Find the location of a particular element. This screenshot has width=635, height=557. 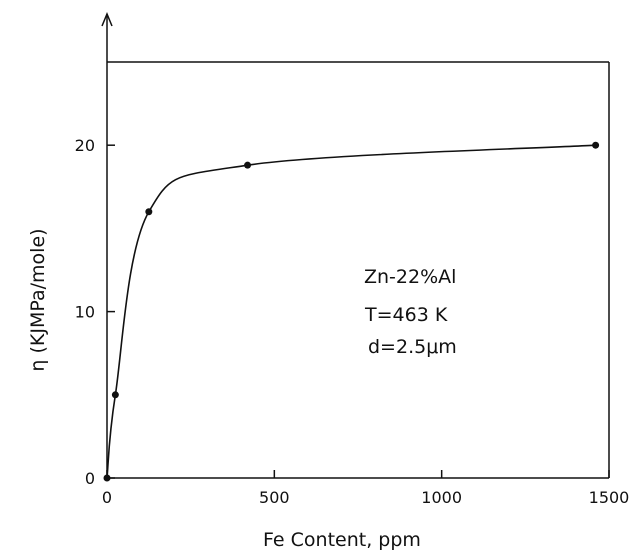

y-tick-label: 0 is located at coordinates (90, 478).